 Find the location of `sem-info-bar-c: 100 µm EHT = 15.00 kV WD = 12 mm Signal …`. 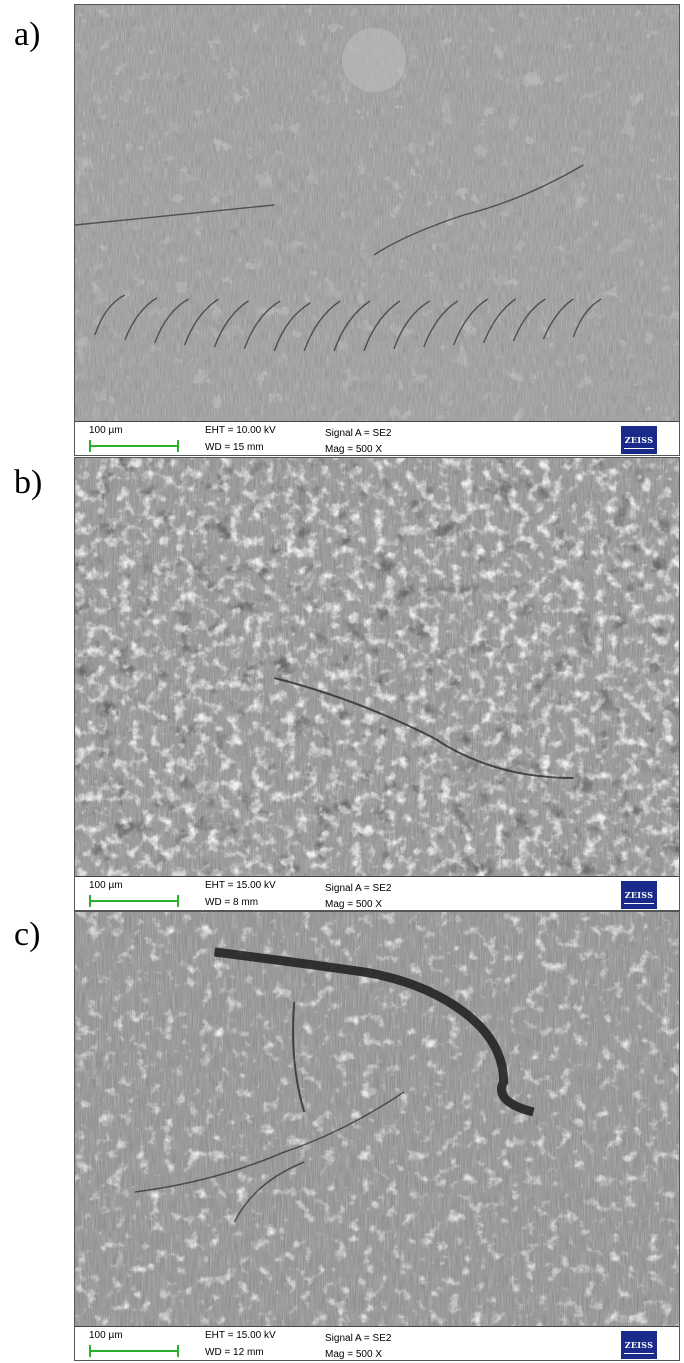

sem-info-bar-c: 100 µm EHT = 15.00 kV WD = 12 mm Signal … is located at coordinates (377, 1343).